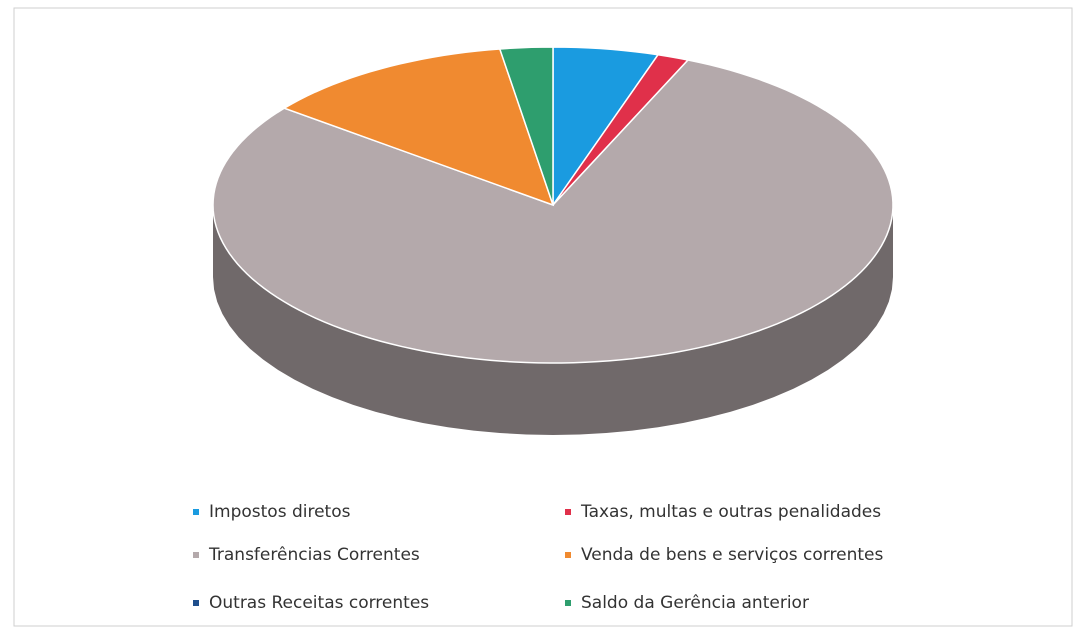 The width and height of the screenshot is (1085, 632). Describe the element at coordinates (280, 512) in the screenshot. I see `legend-label: Impostos diretos` at that location.